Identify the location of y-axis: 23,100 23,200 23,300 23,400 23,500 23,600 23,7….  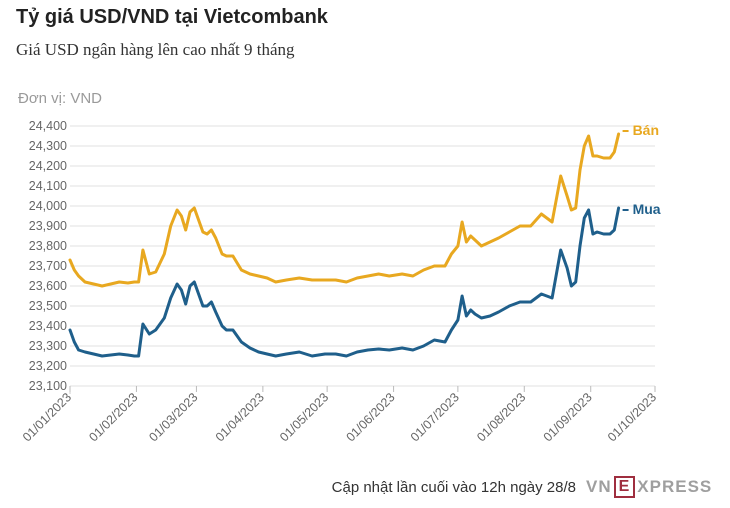
(48, 256).